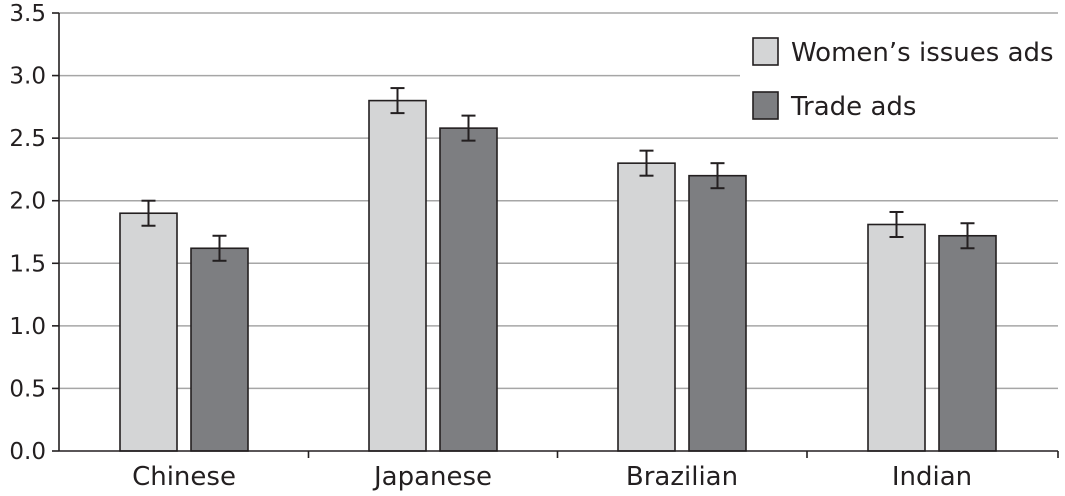 This screenshot has width=1065, height=496. I want to click on legend: Women’s issues ads Trade ads, so click(899, 80).